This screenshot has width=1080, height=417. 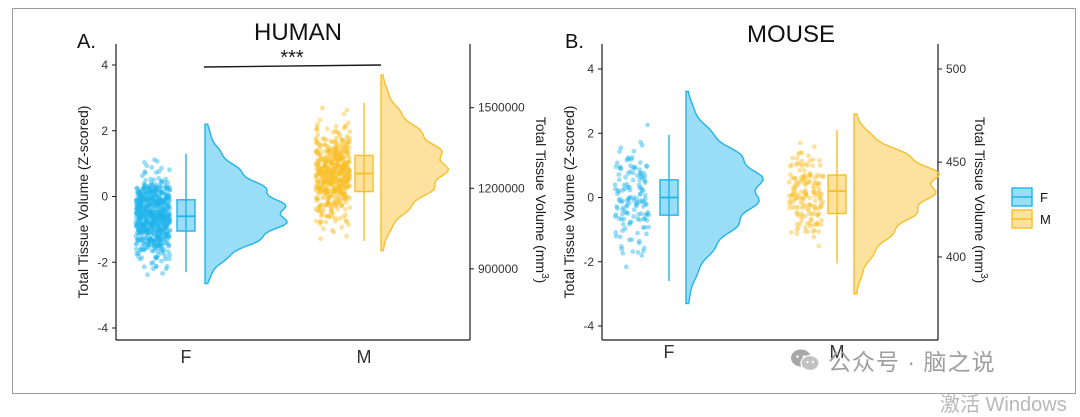 What do you see at coordinates (588, 262) in the screenshot?
I see `y-tick-label: -2` at bounding box center [588, 262].